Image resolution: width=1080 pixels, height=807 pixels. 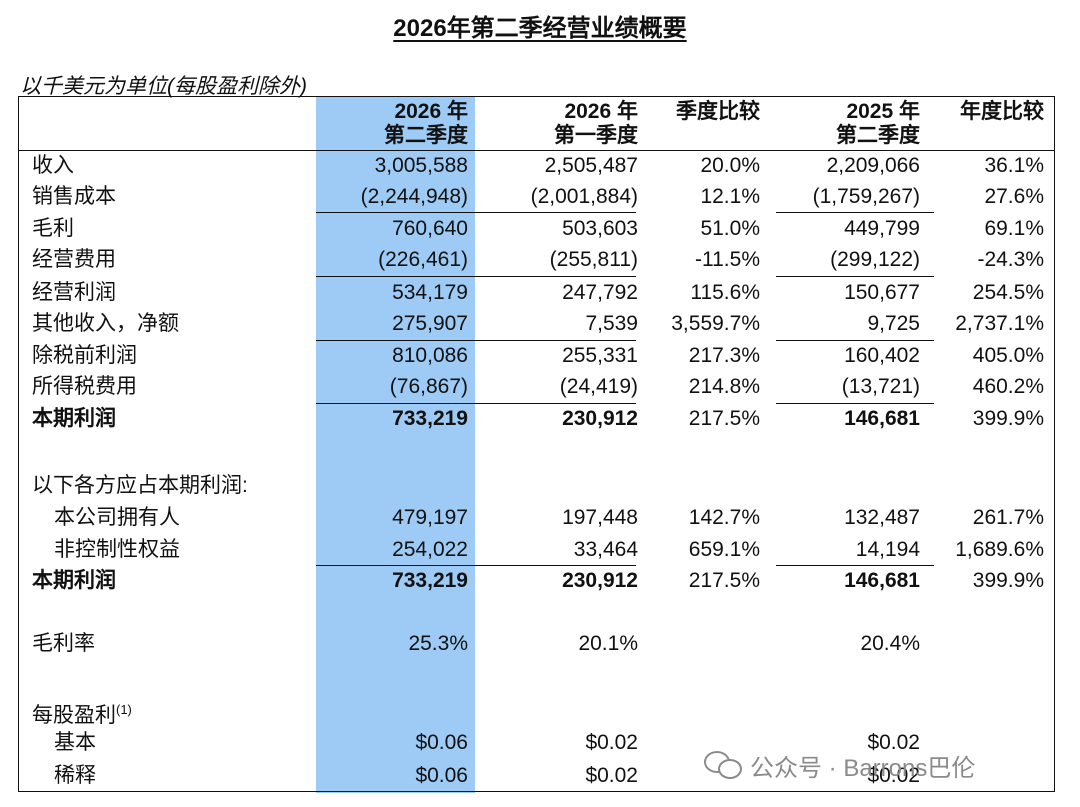 I want to click on cell: 261.7%, so click(x=1008, y=517).